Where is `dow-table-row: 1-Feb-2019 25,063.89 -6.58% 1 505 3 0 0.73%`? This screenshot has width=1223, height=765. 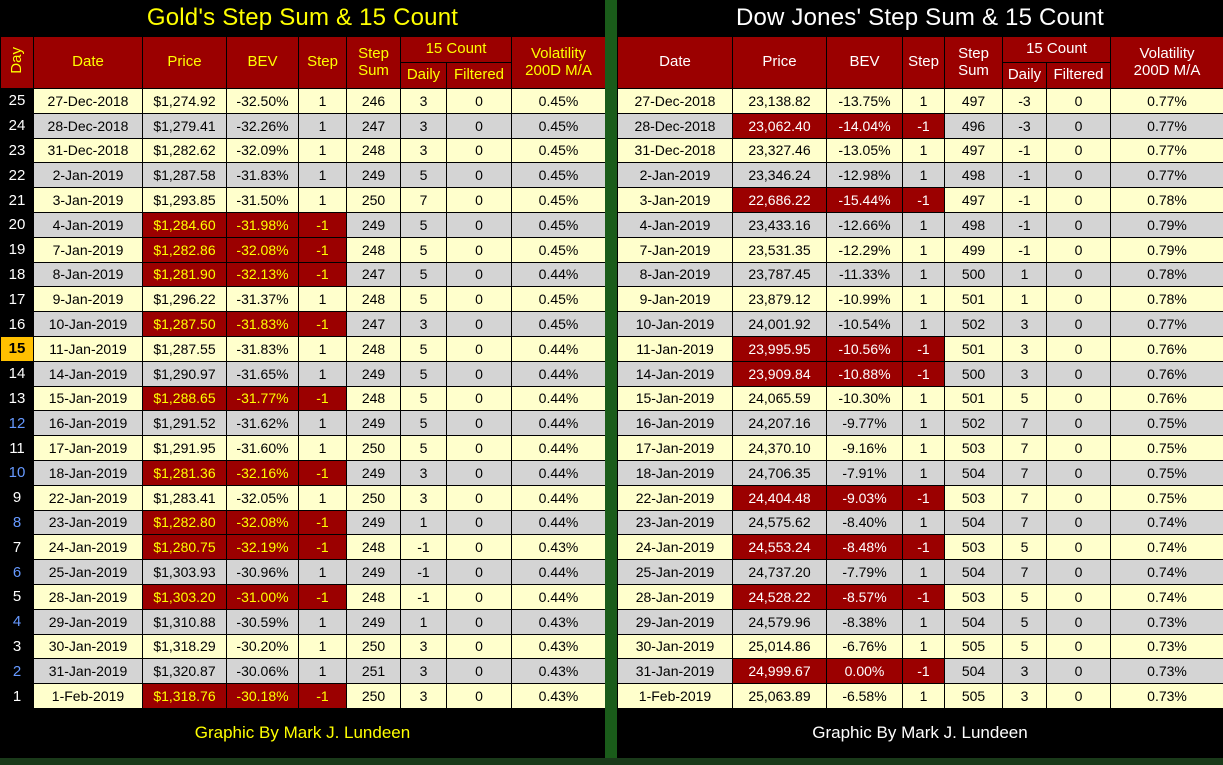
dow-table-row: 1-Feb-2019 25,063.89 -6.58% 1 505 3 0 0.73% is located at coordinates (920, 696).